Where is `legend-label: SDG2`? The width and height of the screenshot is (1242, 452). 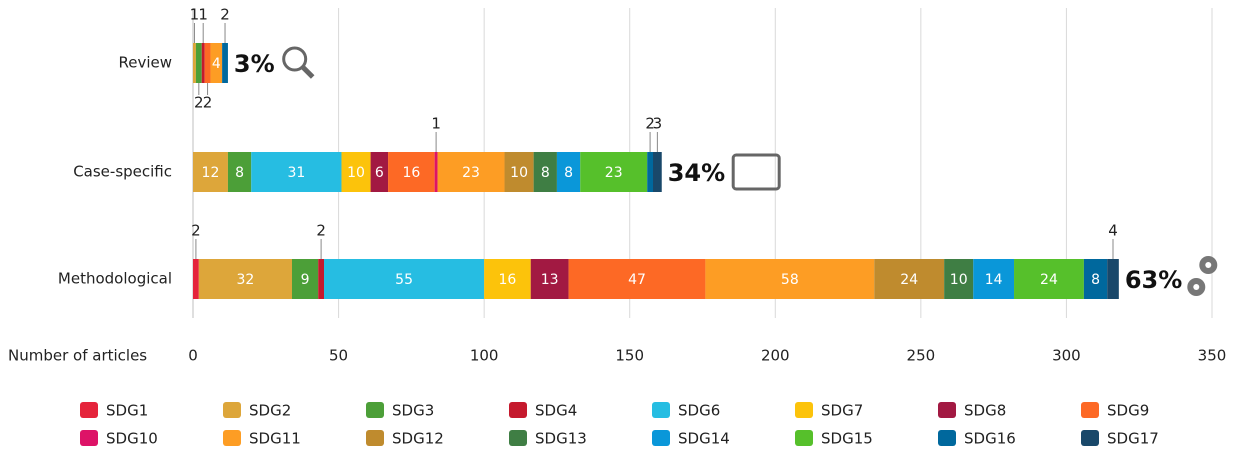
legend-label: SDG2 is located at coordinates (270, 411).